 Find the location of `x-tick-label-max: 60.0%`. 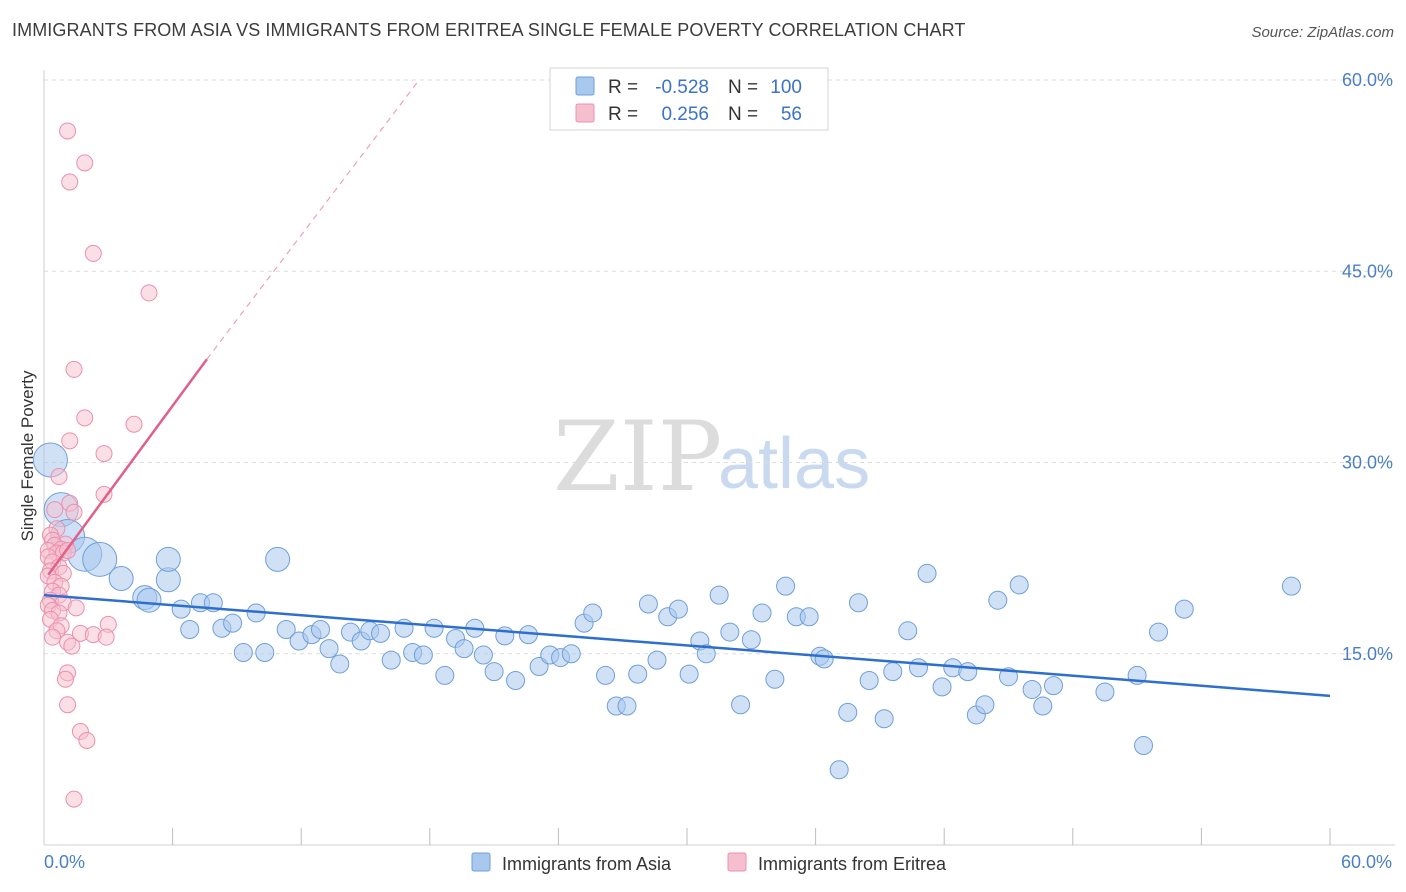

x-tick-label-max: 60.0% is located at coordinates (1366, 862).